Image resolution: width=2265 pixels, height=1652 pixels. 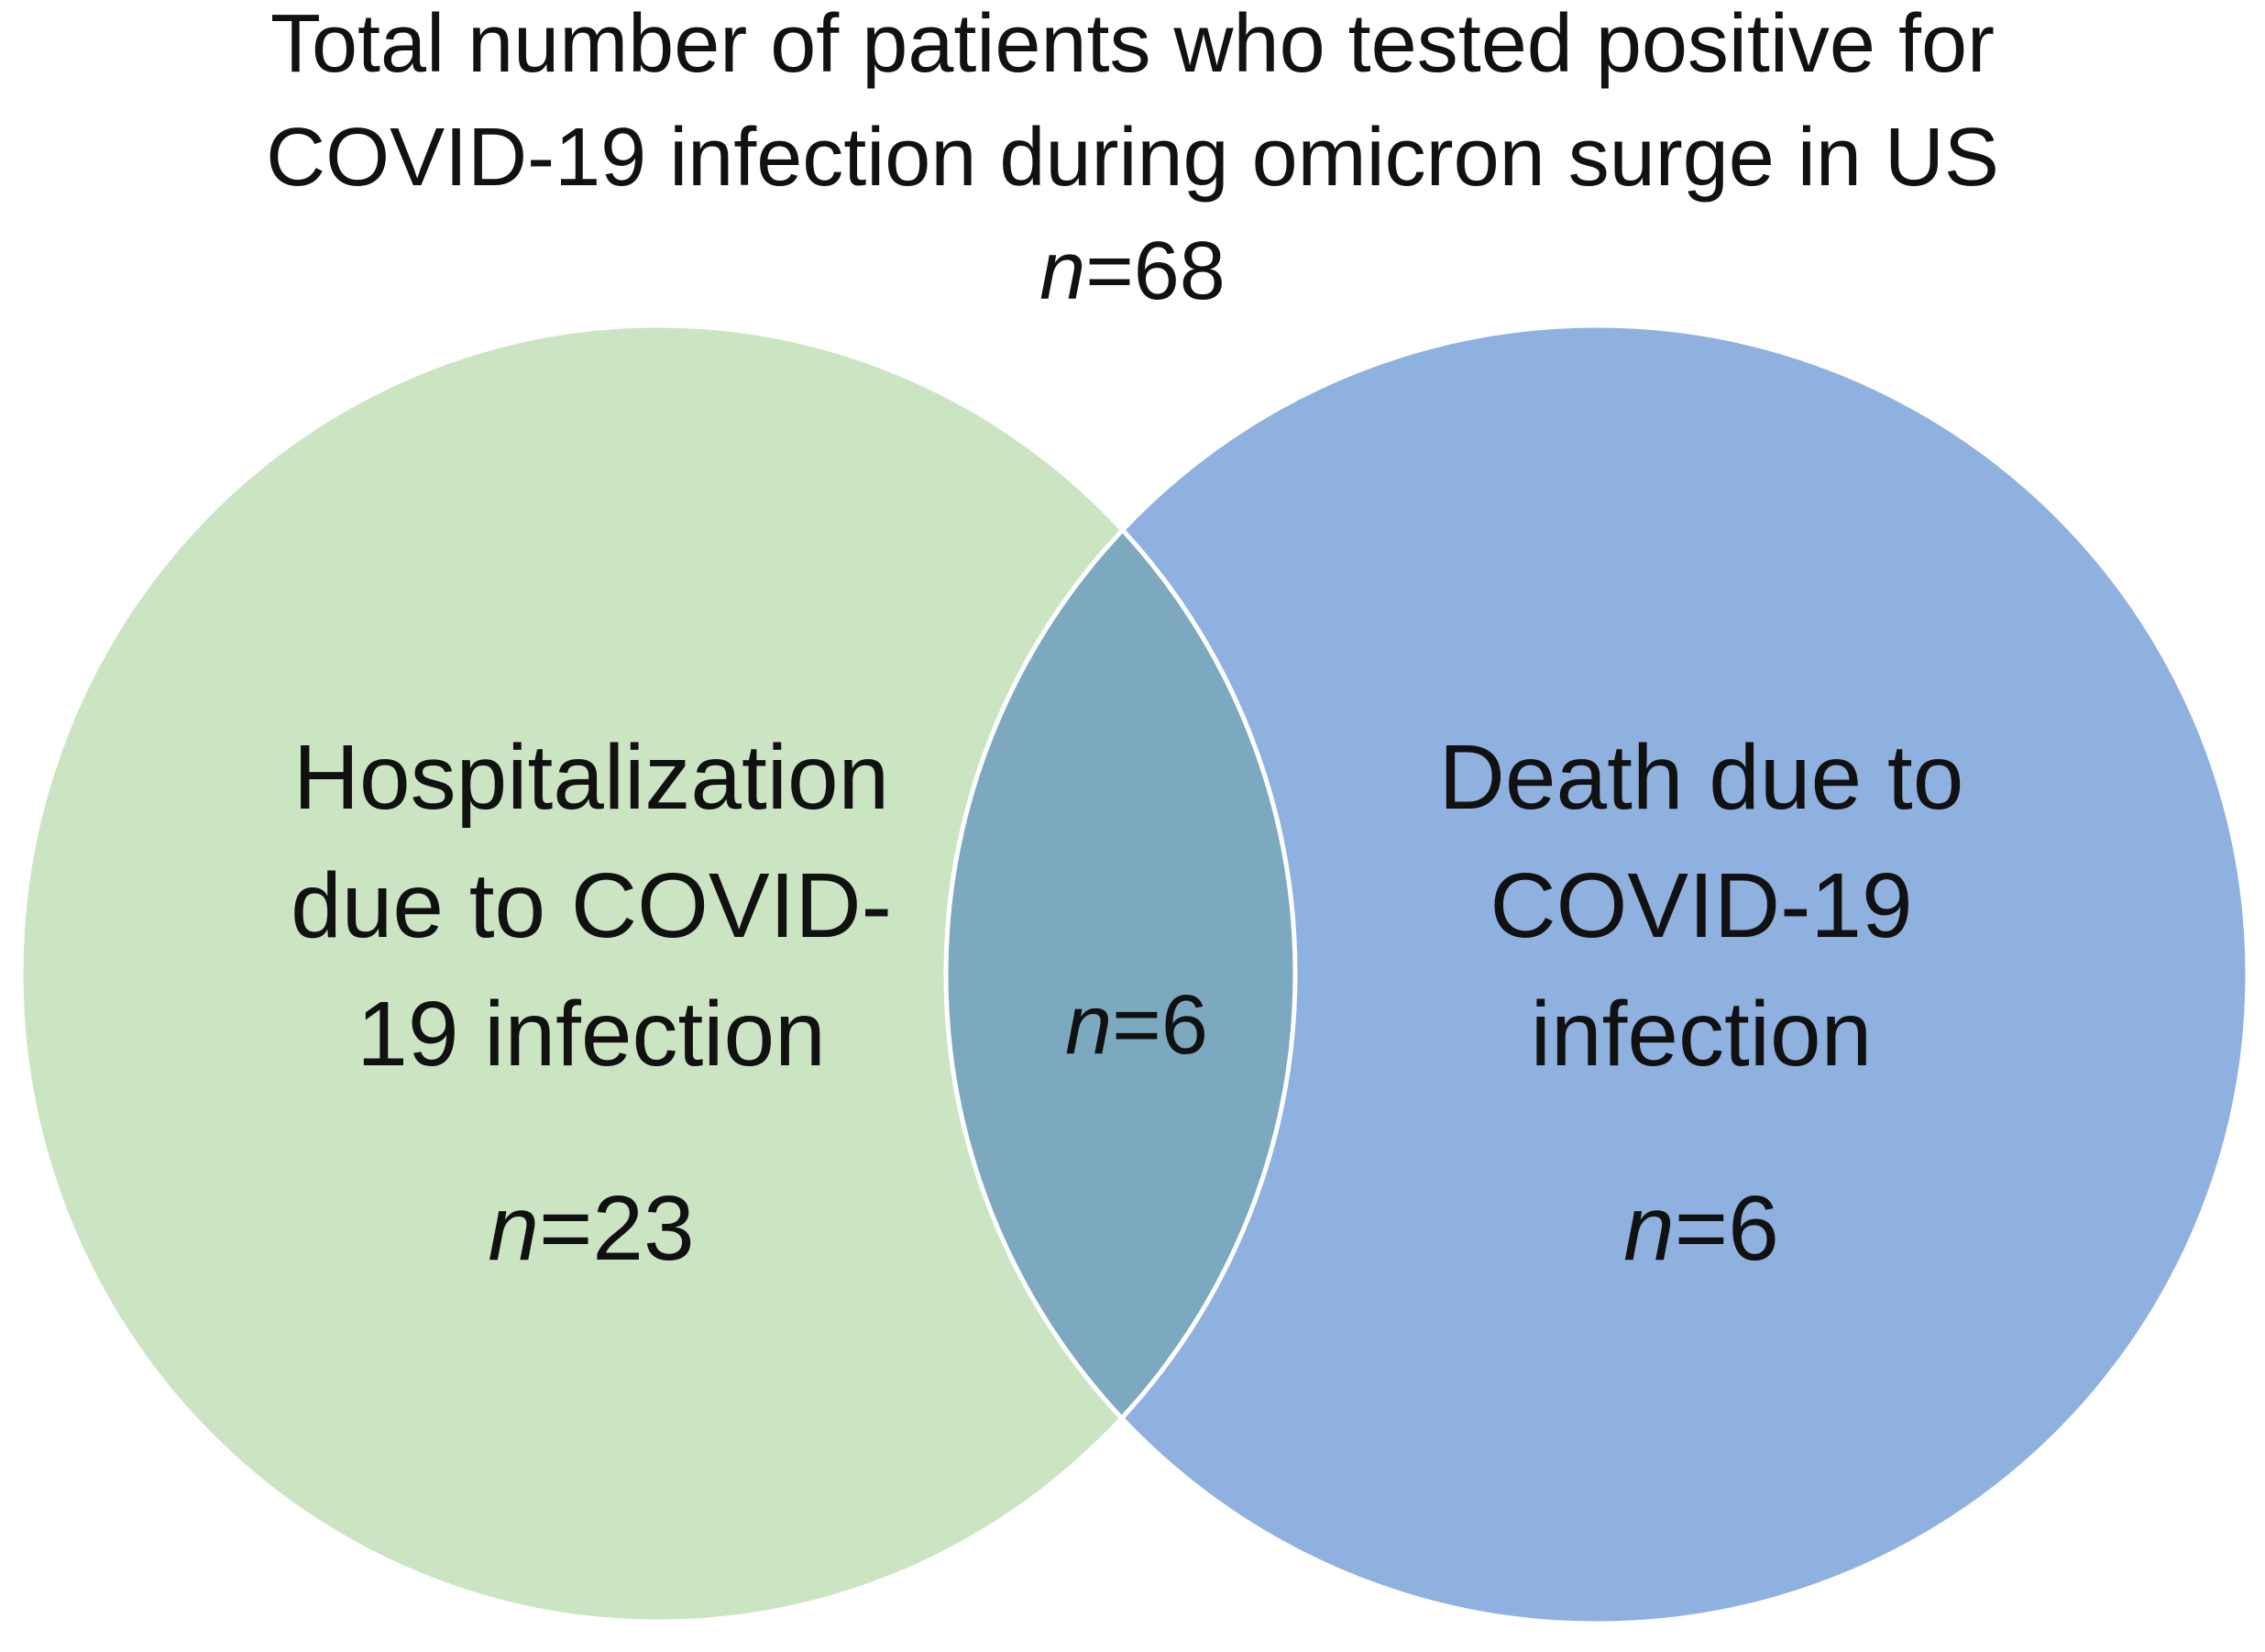 I want to click on right-set-line-1: Death due to, so click(x=1701, y=777).